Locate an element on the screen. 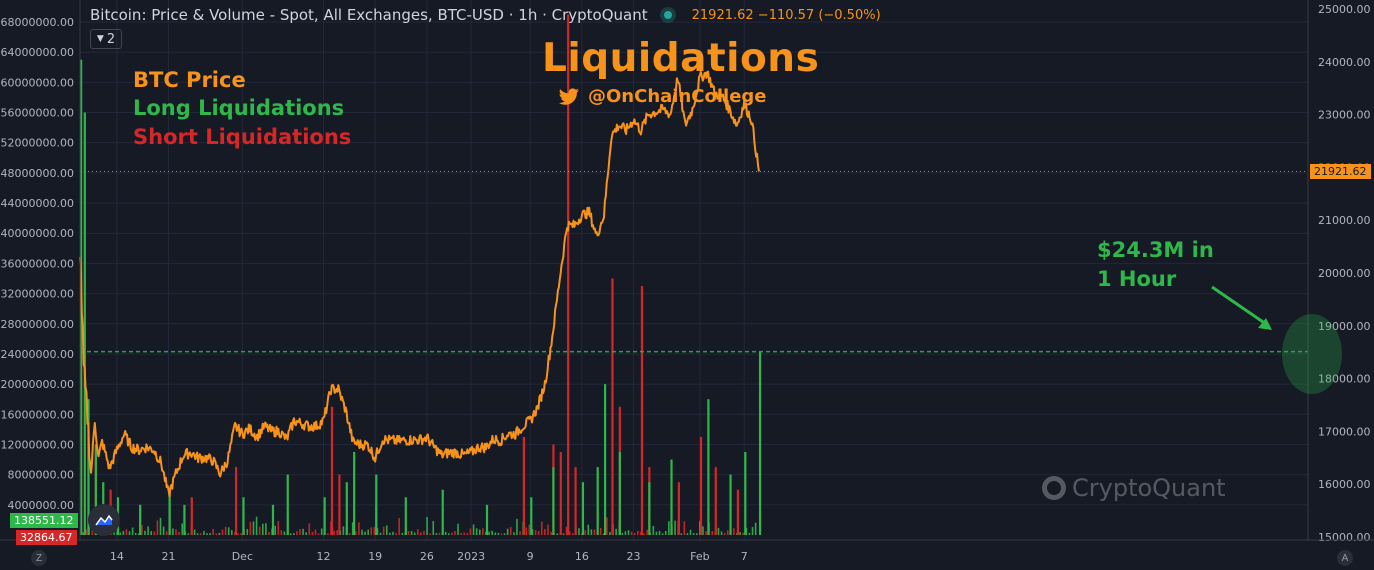 The image size is (1374, 570). indicator-toggle-button: ▼ 2 is located at coordinates (106, 39).